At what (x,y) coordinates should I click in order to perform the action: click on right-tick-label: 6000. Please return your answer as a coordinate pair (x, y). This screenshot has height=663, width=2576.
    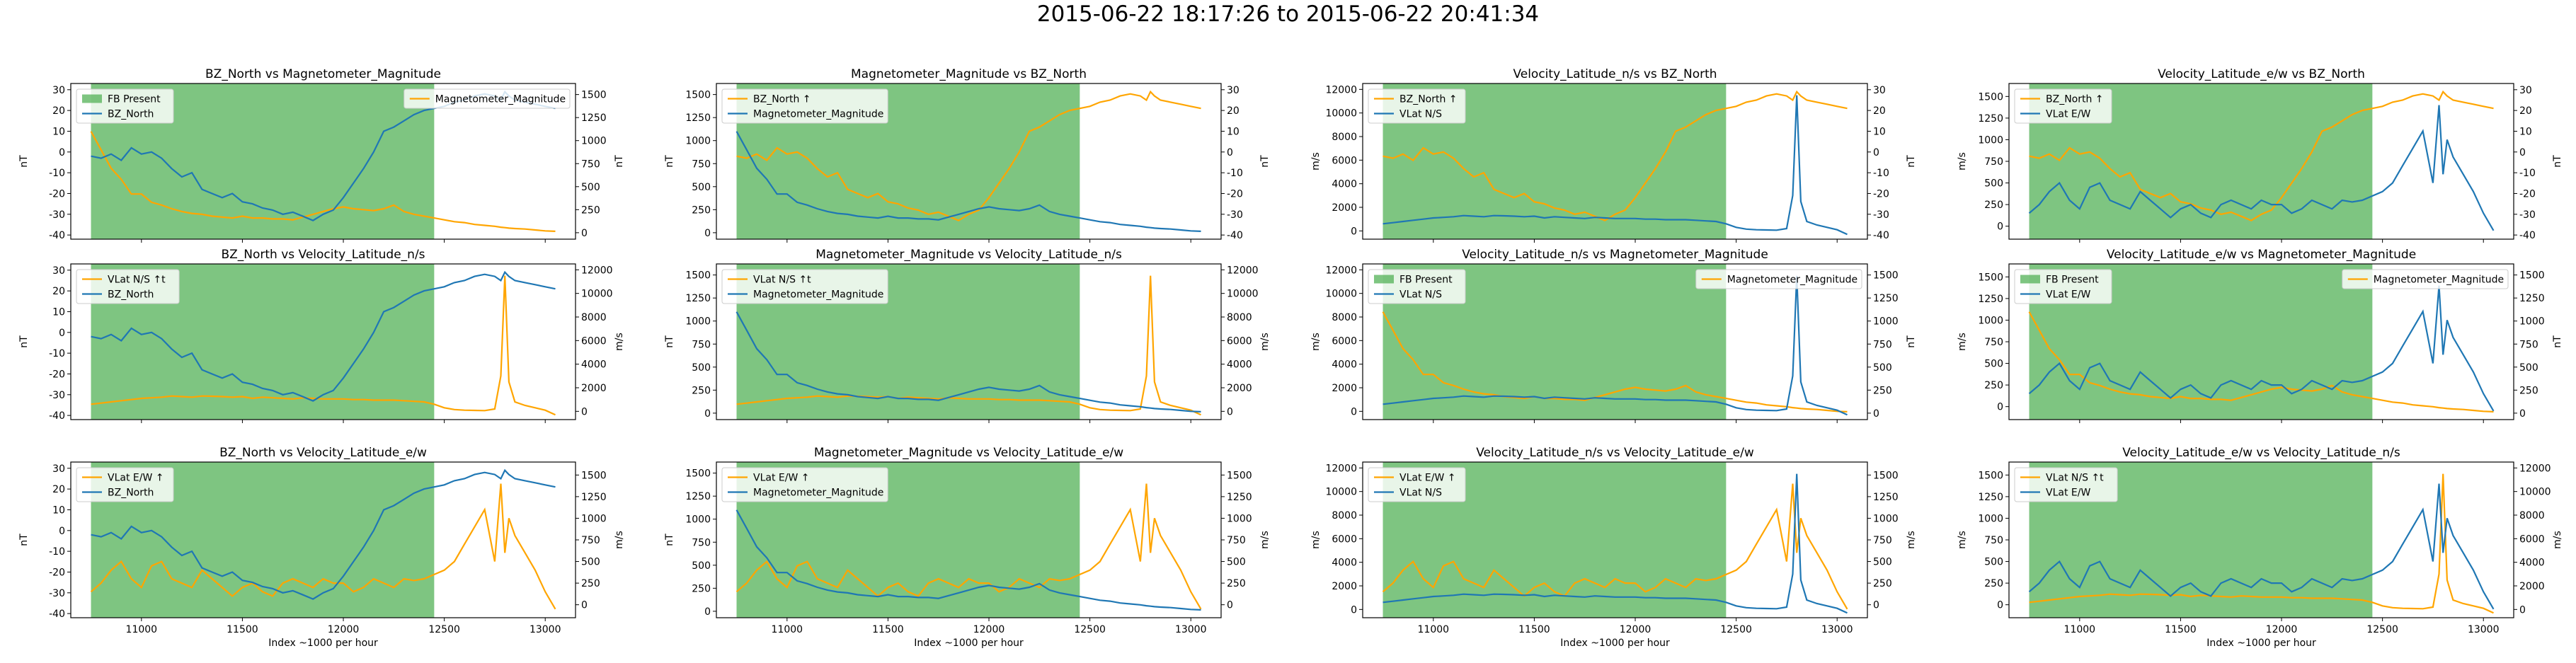
    Looking at the image, I should click on (2532, 539).